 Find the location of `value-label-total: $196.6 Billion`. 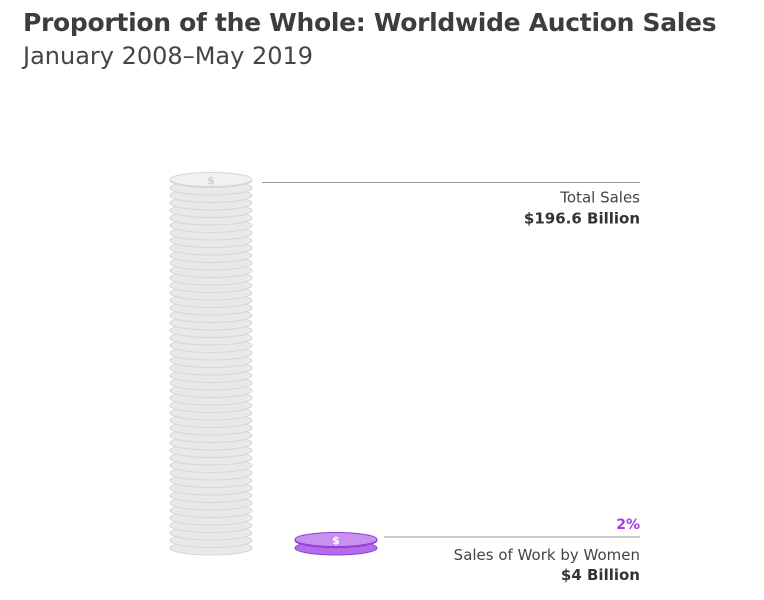

value-label-total: $196.6 Billion is located at coordinates (582, 219).